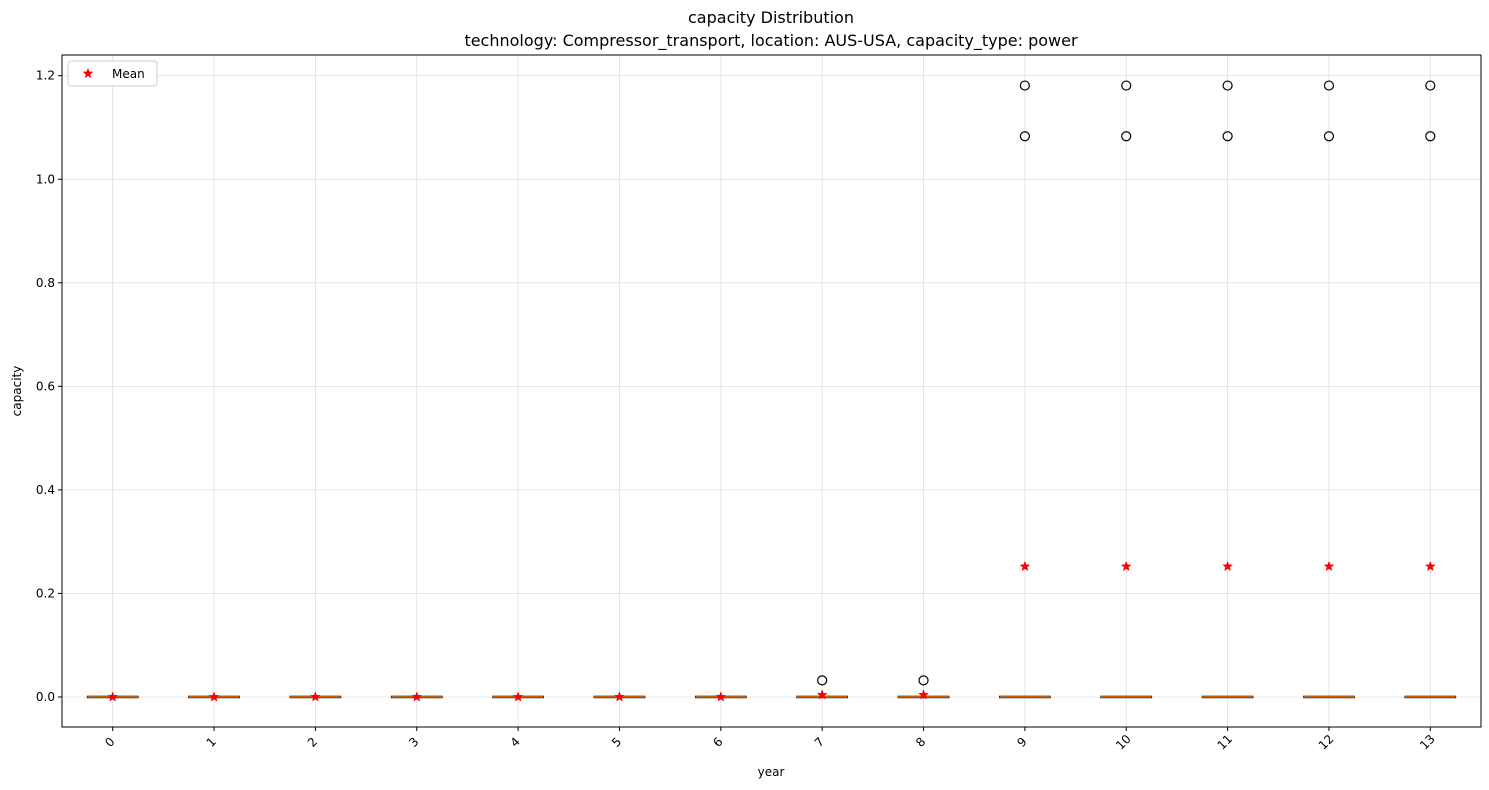  What do you see at coordinates (45, 283) in the screenshot?
I see `y-tick-label: 0.8` at bounding box center [45, 283].